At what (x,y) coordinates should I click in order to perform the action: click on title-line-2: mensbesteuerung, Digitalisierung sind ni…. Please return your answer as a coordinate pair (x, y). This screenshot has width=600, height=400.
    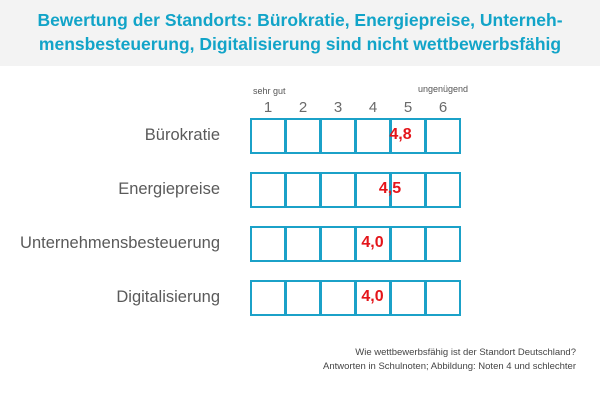
    Looking at the image, I should click on (300, 44).